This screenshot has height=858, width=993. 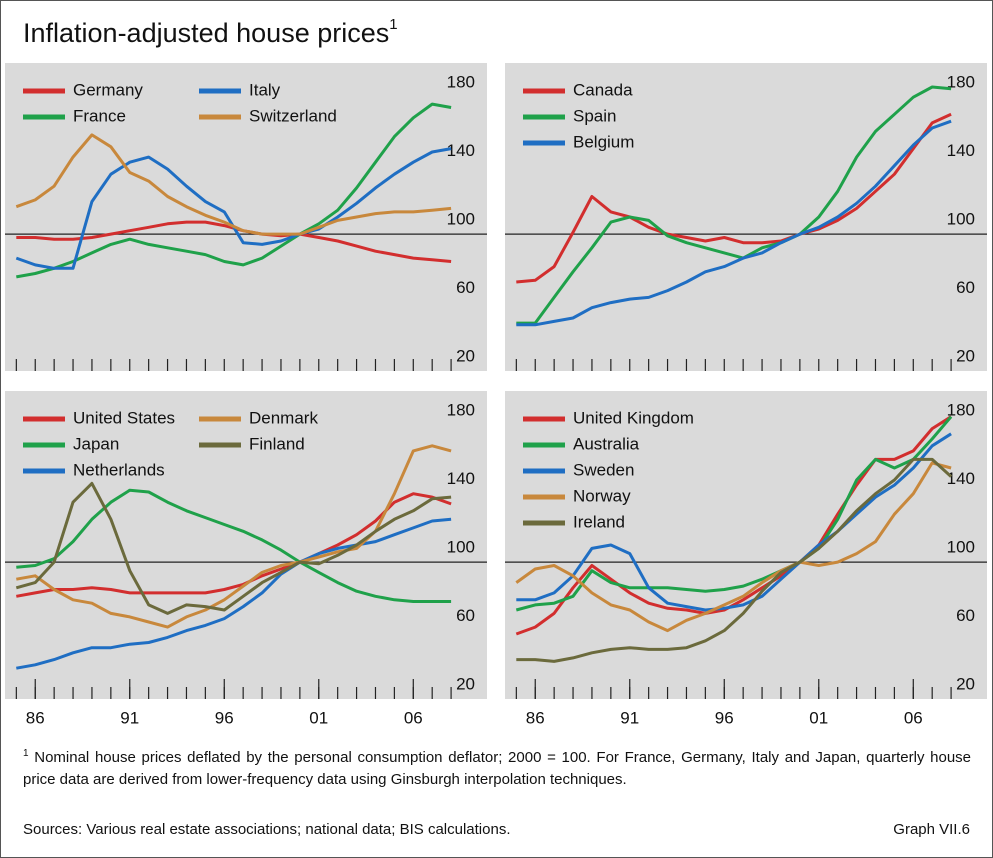 I want to click on legend-label: United Kingdom, so click(x=633, y=417).